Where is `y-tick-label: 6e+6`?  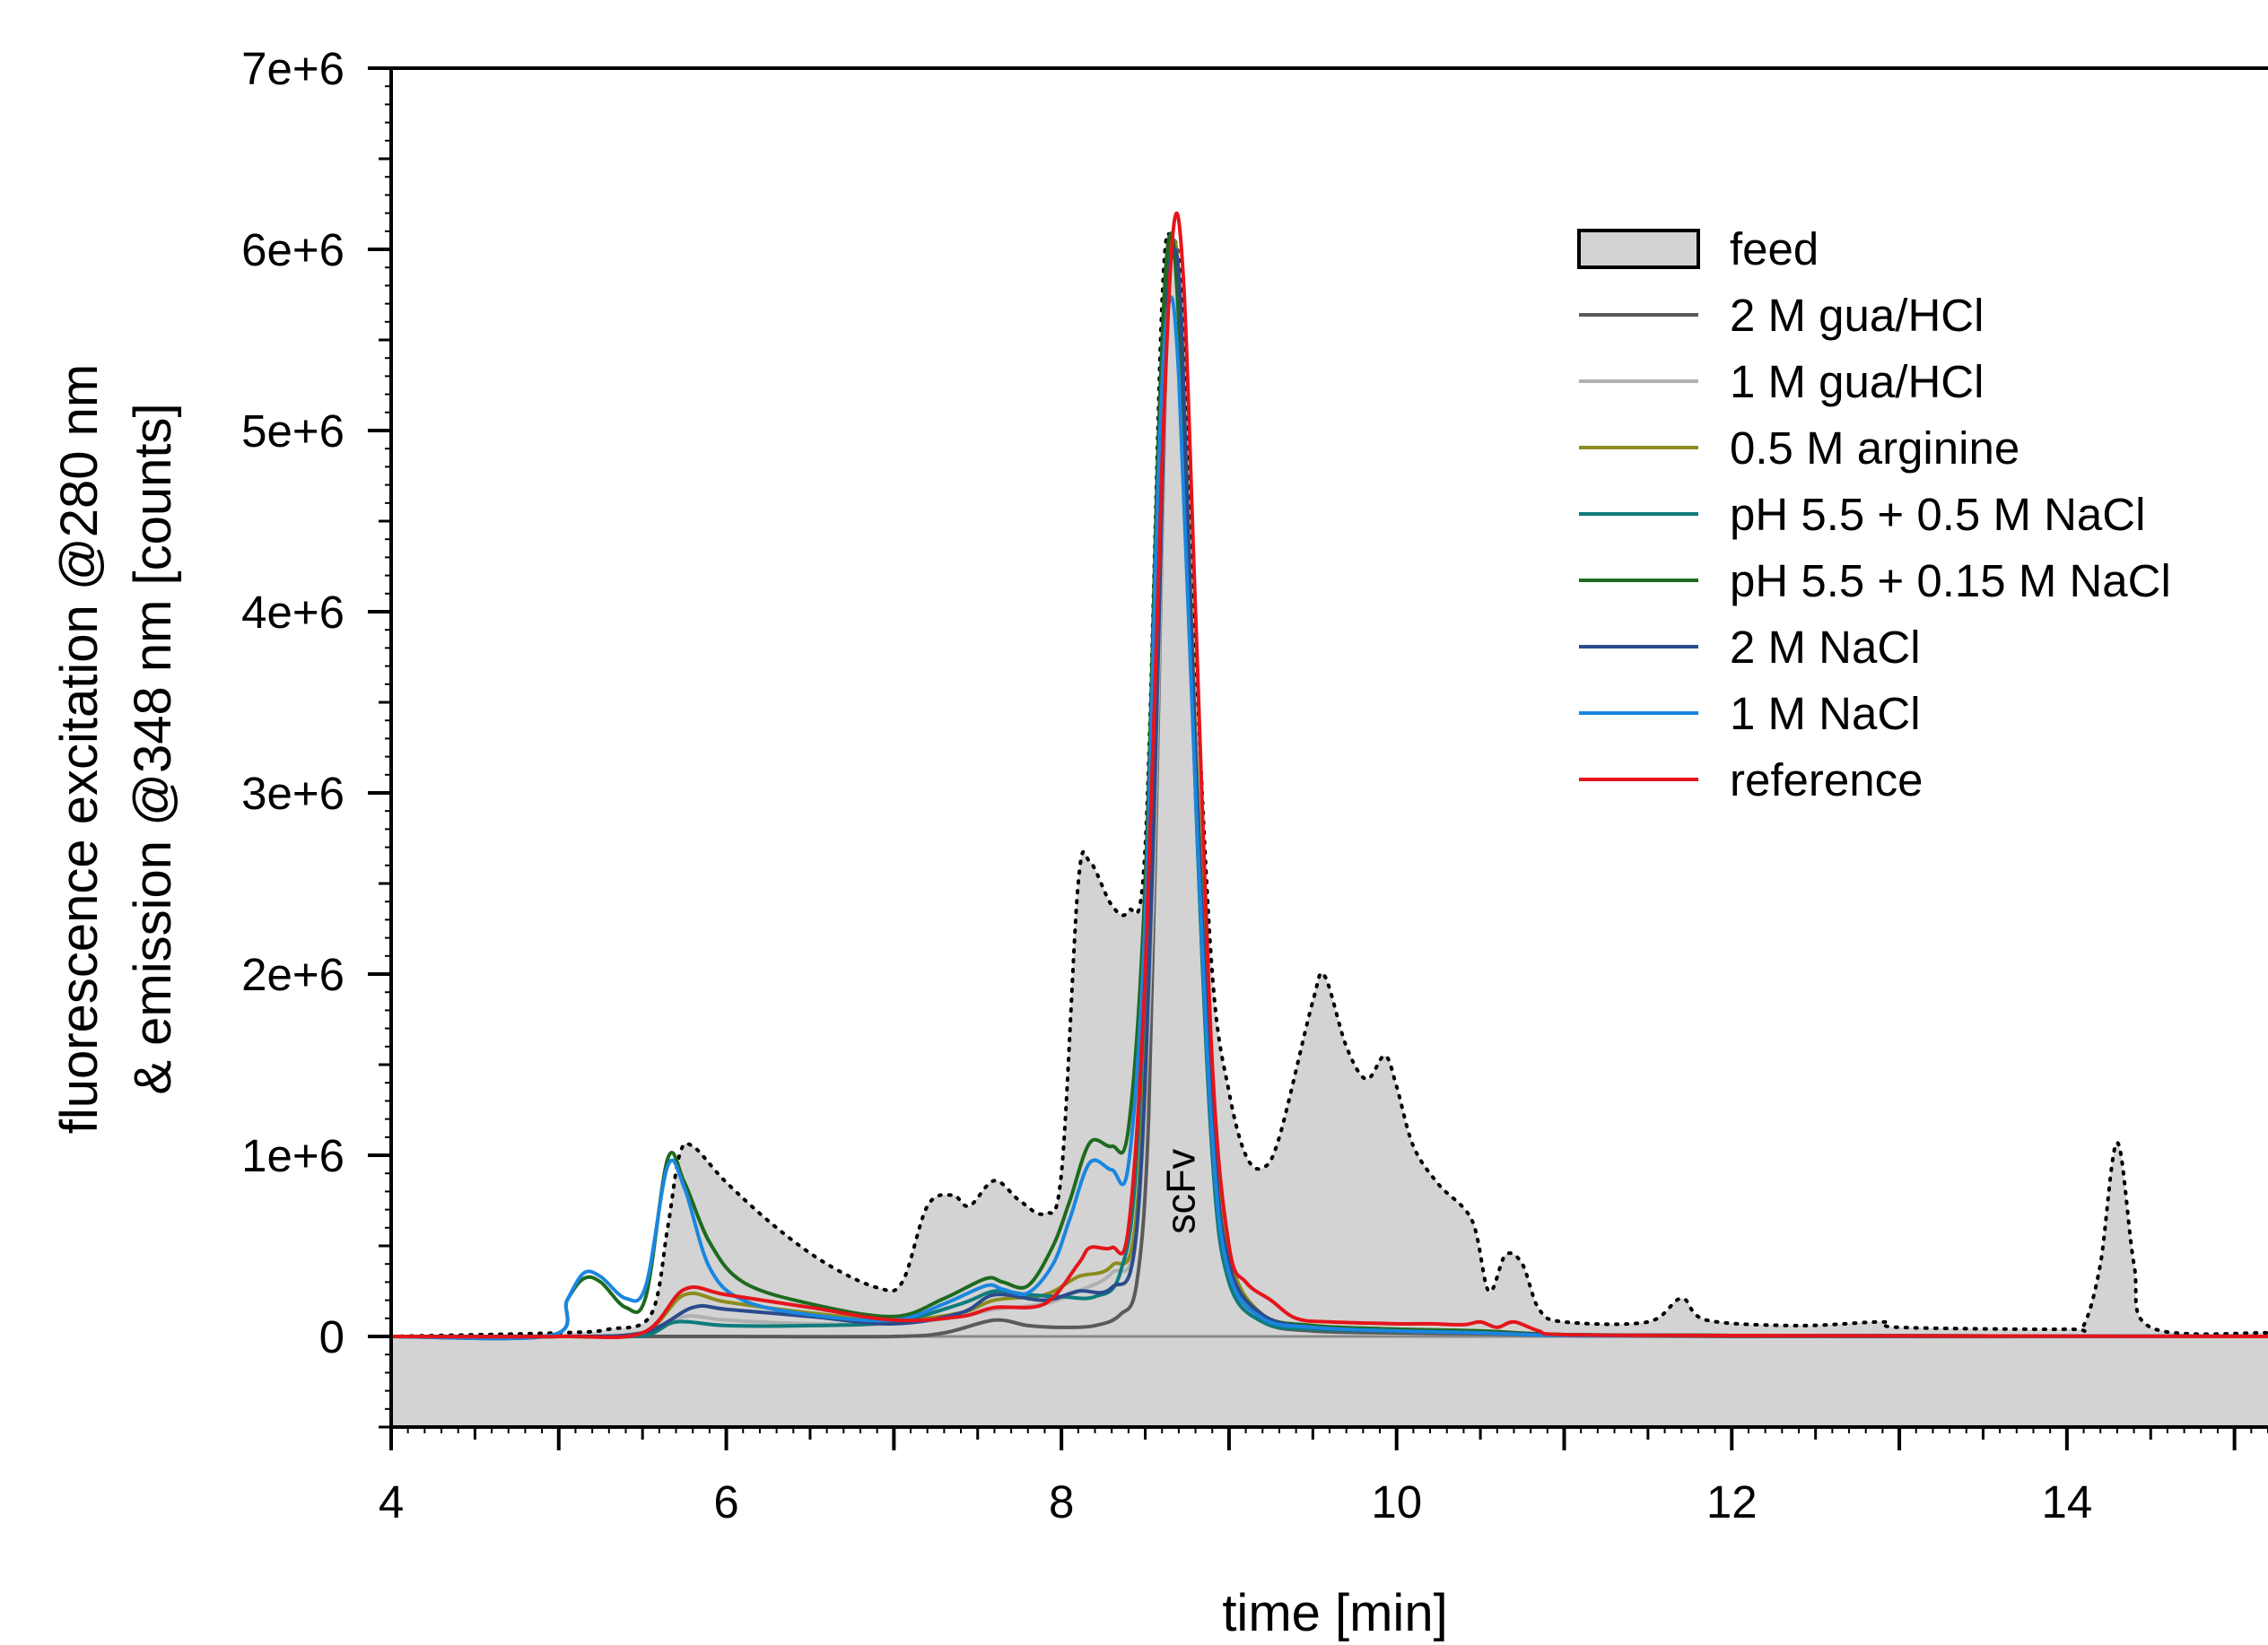
y-tick-label: 6e+6 is located at coordinates (293, 250).